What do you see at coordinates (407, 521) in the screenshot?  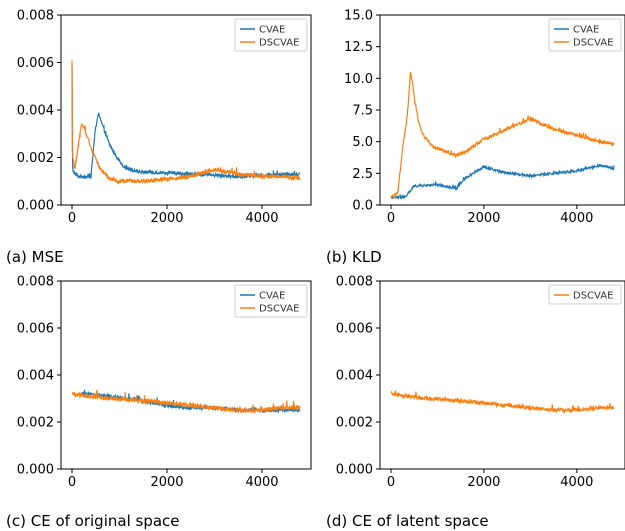 I see `panel-caption: (d) CE of latent space` at bounding box center [407, 521].